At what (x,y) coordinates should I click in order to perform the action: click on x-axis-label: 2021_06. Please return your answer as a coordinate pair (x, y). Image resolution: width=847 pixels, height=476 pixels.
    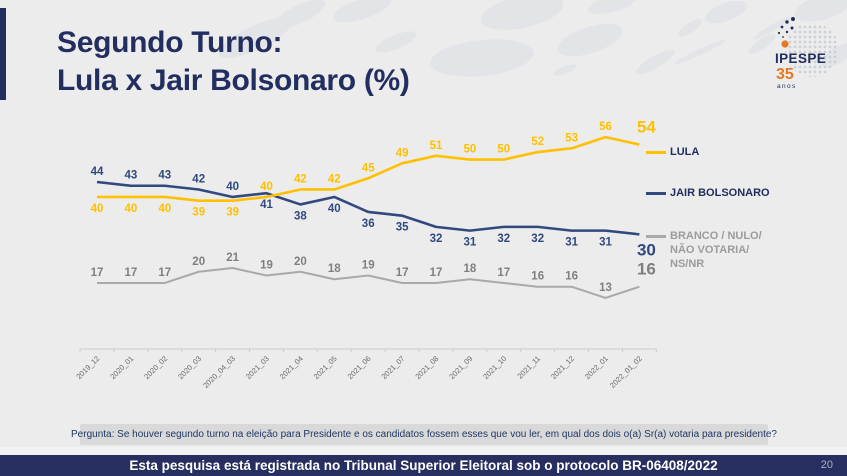
    Looking at the image, I should click on (359, 367).